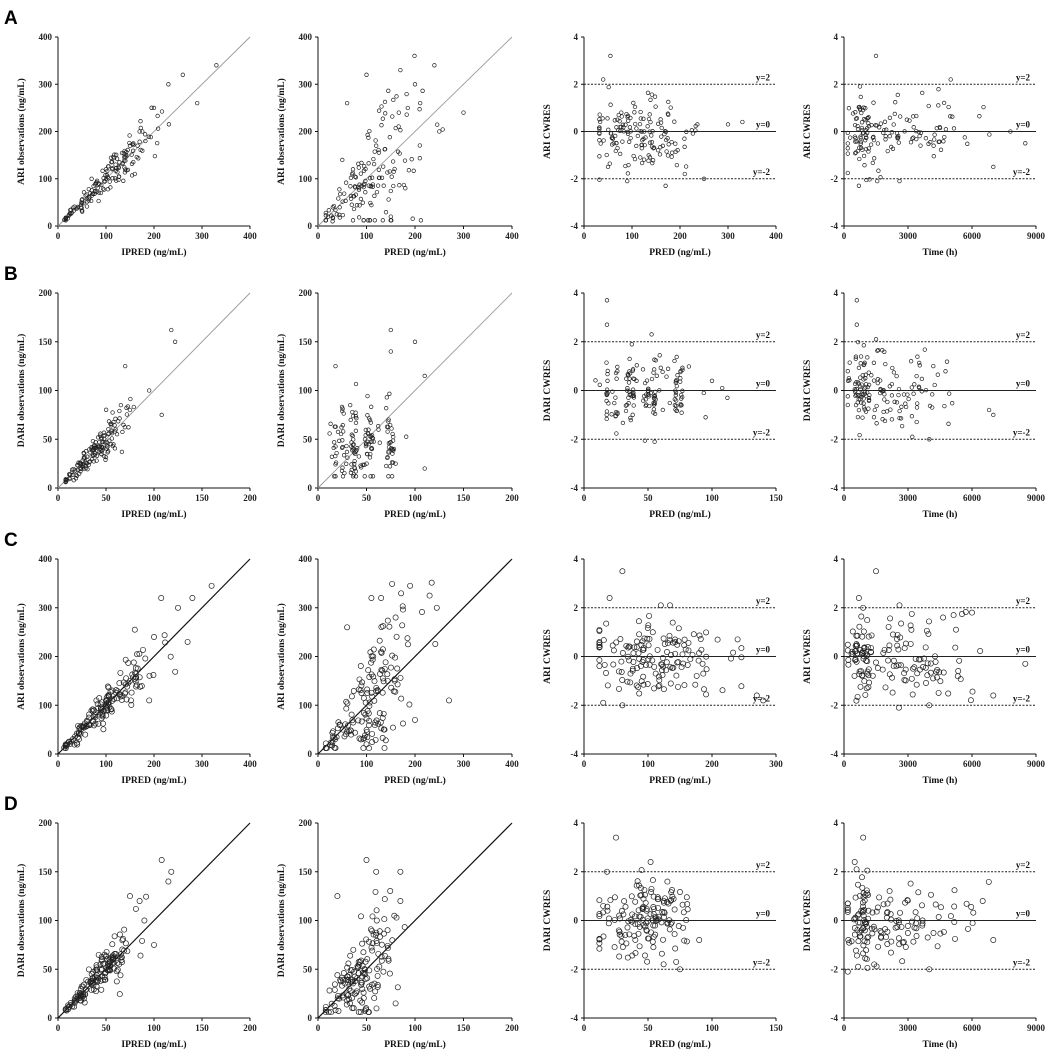  What do you see at coordinates (106, 764) in the screenshot?
I see `x-tick-label: 100` at bounding box center [106, 764].